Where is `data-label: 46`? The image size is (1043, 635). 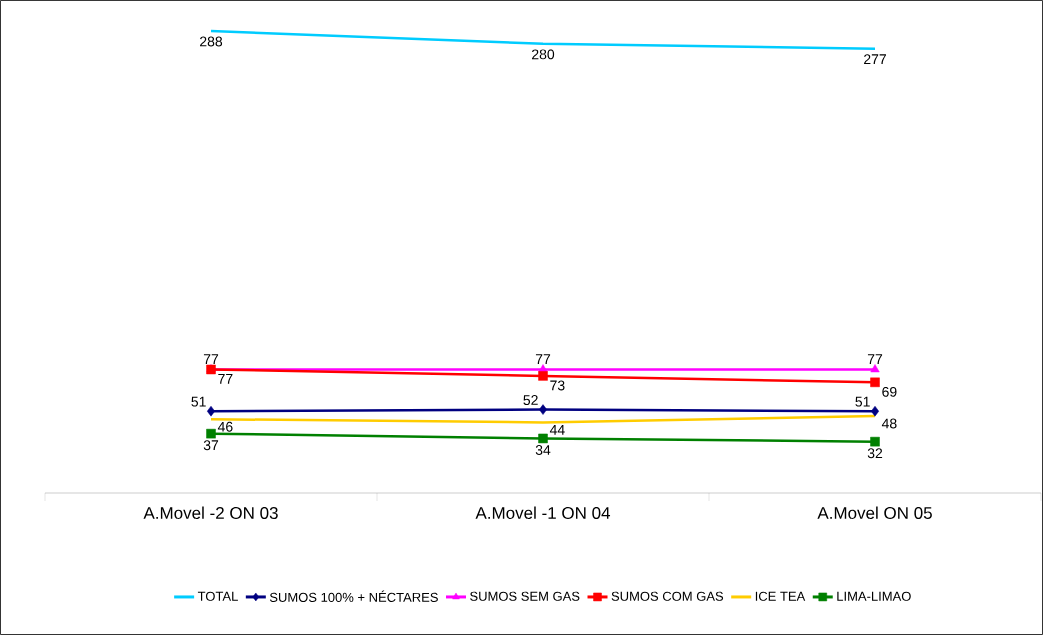
data-label: 46 is located at coordinates (225, 426).